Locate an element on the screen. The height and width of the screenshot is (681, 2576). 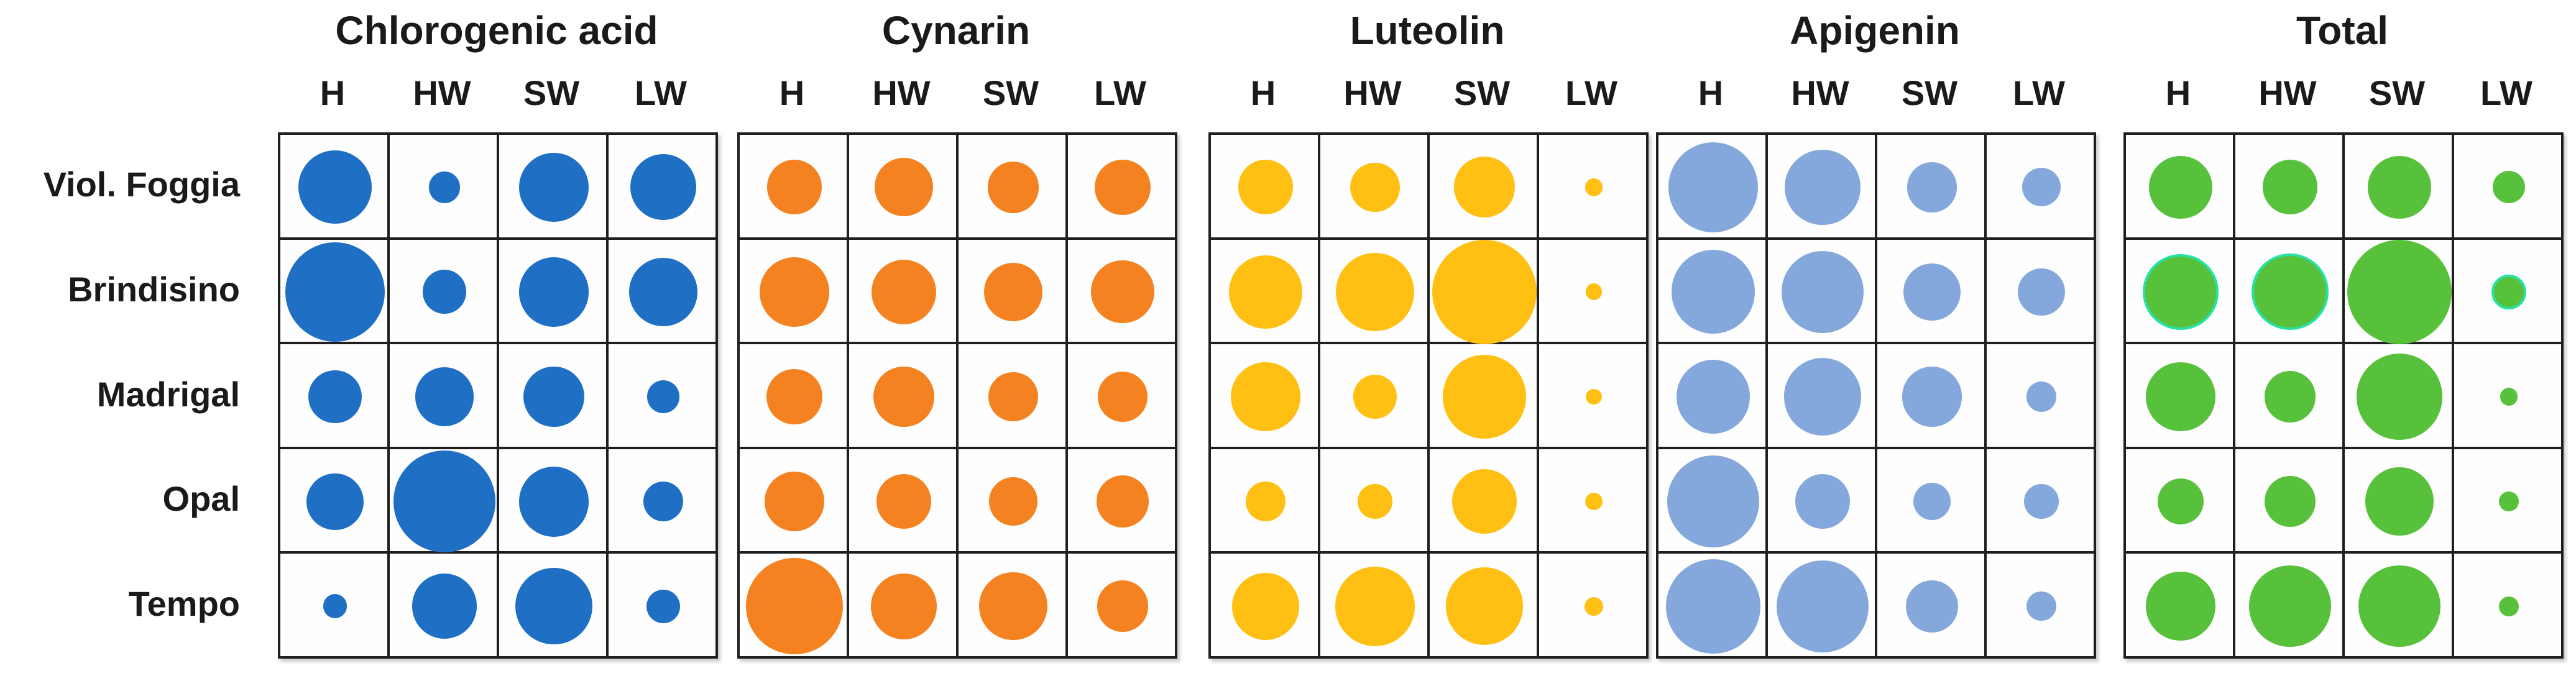
panel-title: Cynarin is located at coordinates (956, 30).